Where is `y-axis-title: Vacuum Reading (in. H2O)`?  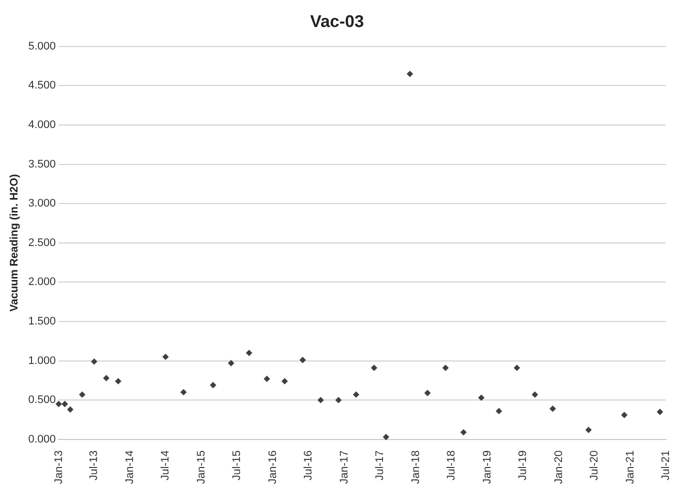
y-axis-title: Vacuum Reading (in. H2O) is located at coordinates (14, 243).